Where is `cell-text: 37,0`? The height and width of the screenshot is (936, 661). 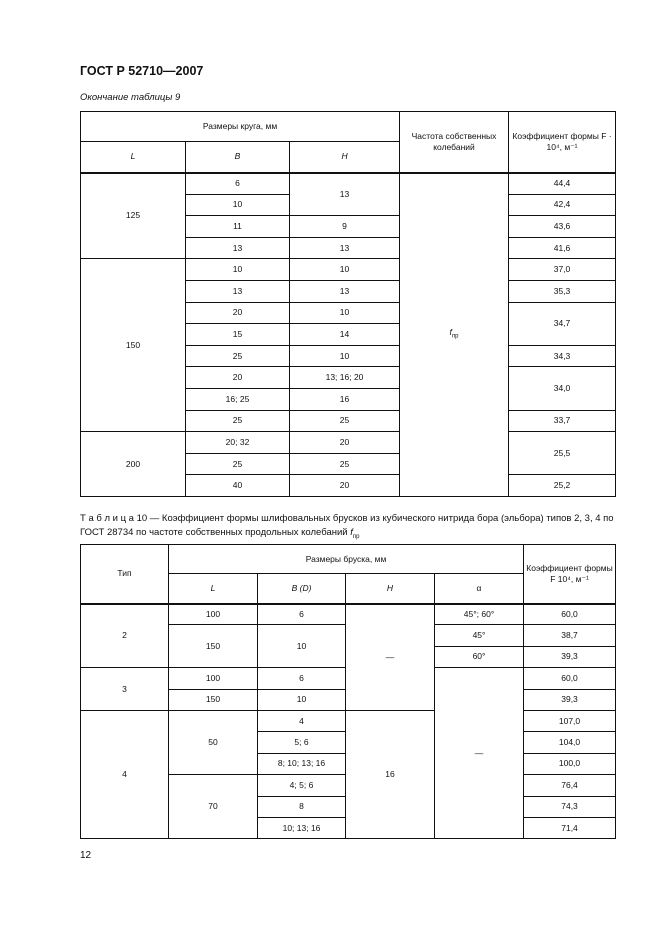
cell-text: 37,0 is located at coordinates (562, 269).